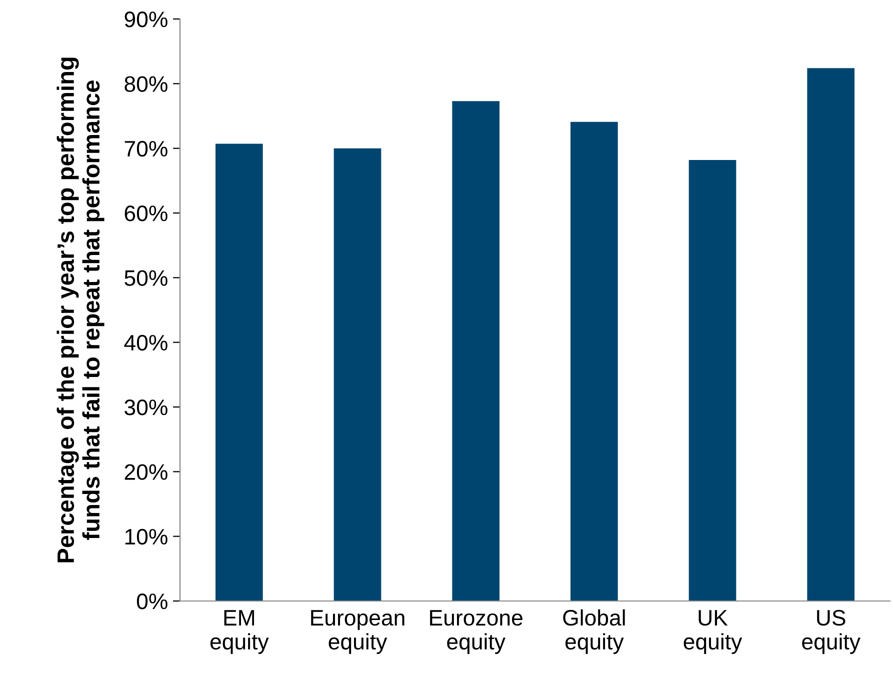 The image size is (893, 678). I want to click on y-tick-label: 90%, so click(146, 20).